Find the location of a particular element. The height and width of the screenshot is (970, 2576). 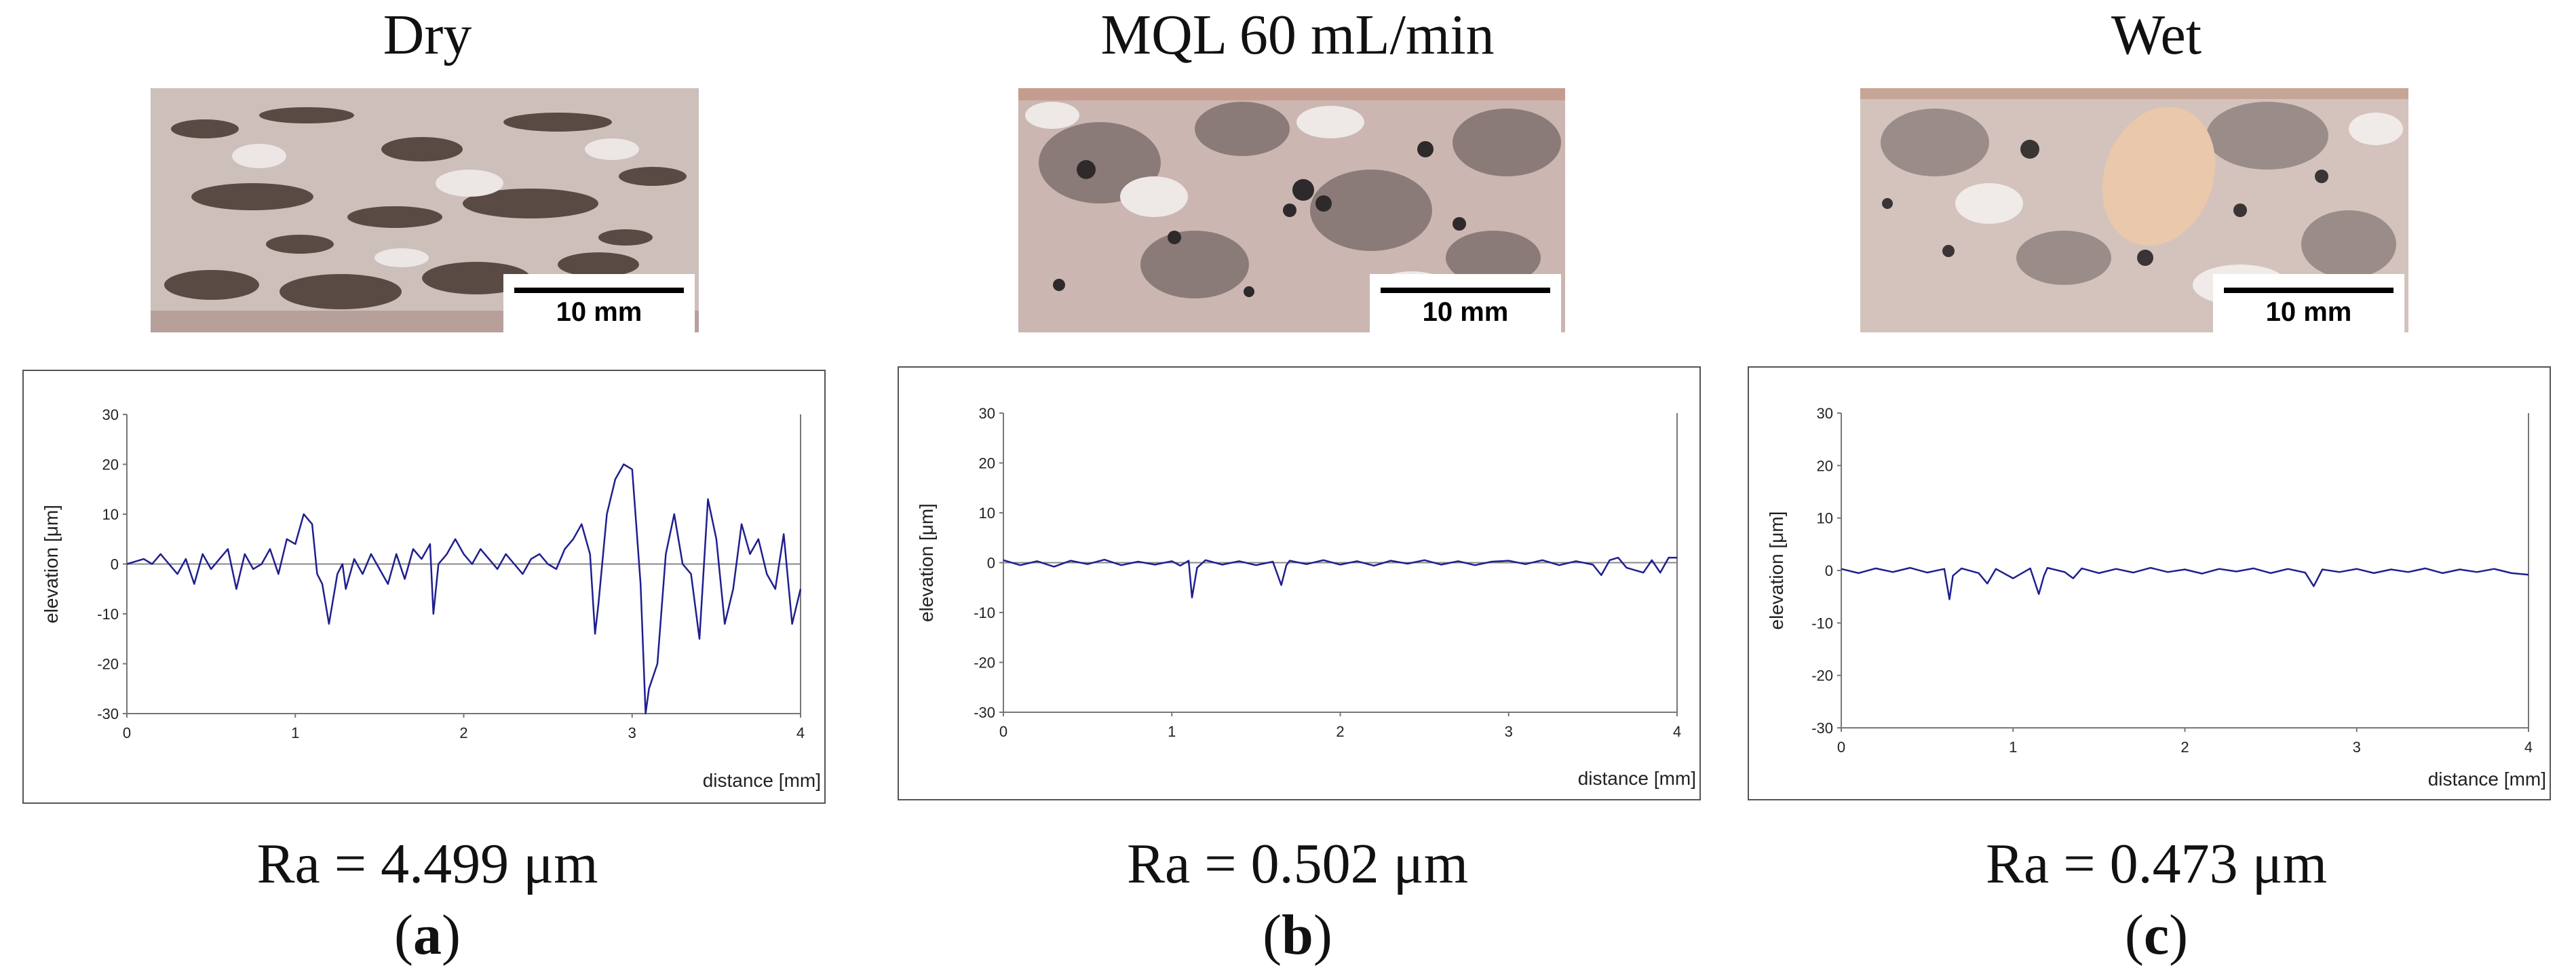

granite-texture-dry is located at coordinates (425, 210).